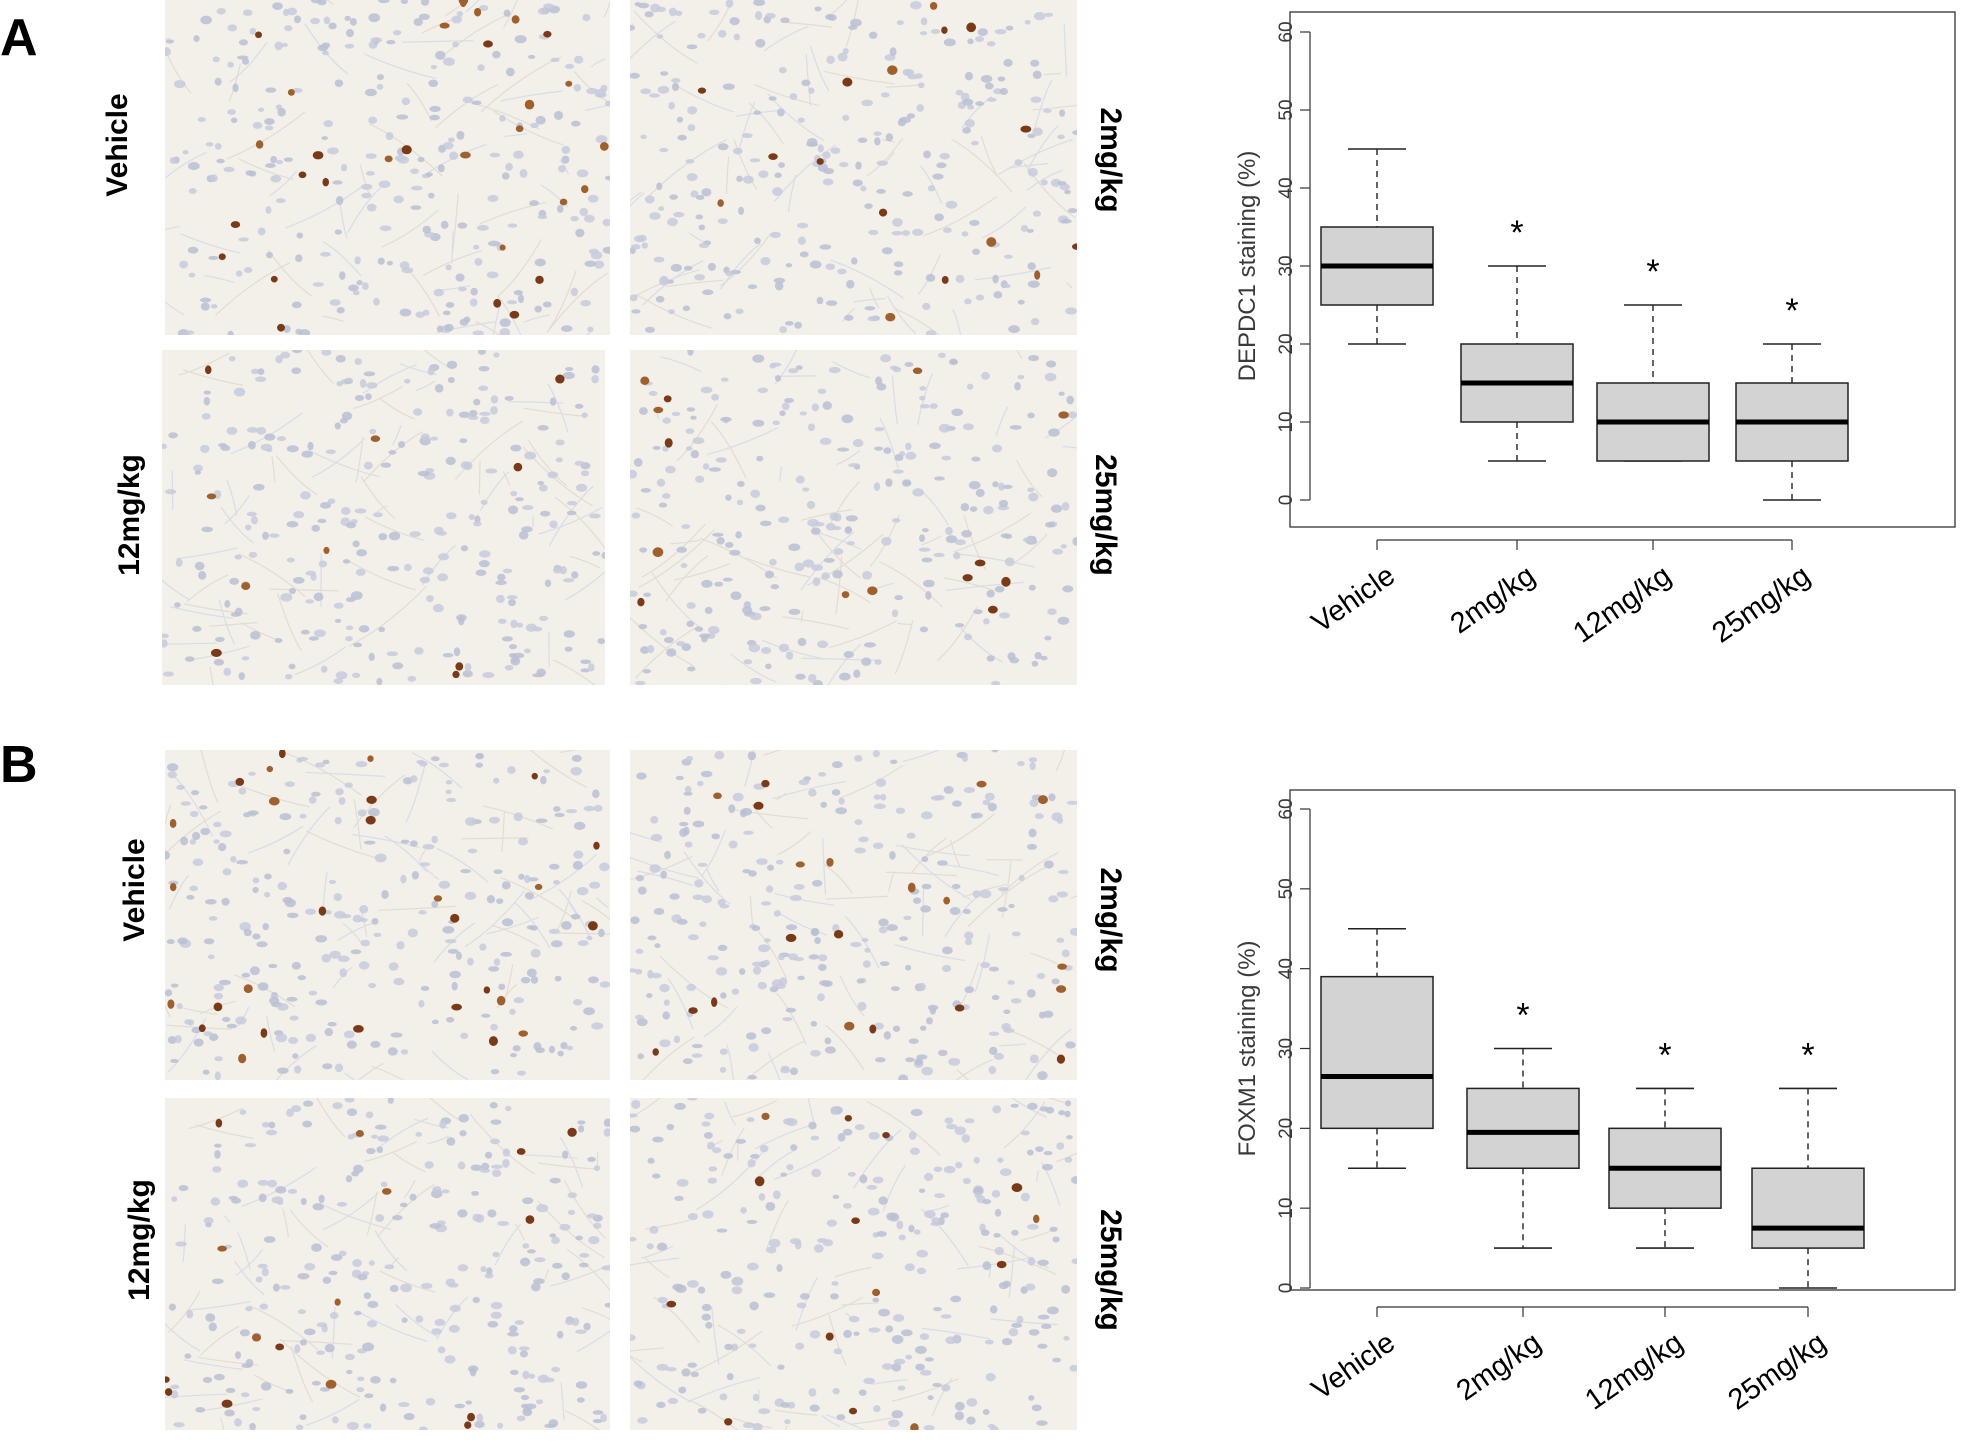  What do you see at coordinates (853, 517) in the screenshot?
I see `tissue-texture` at bounding box center [853, 517].